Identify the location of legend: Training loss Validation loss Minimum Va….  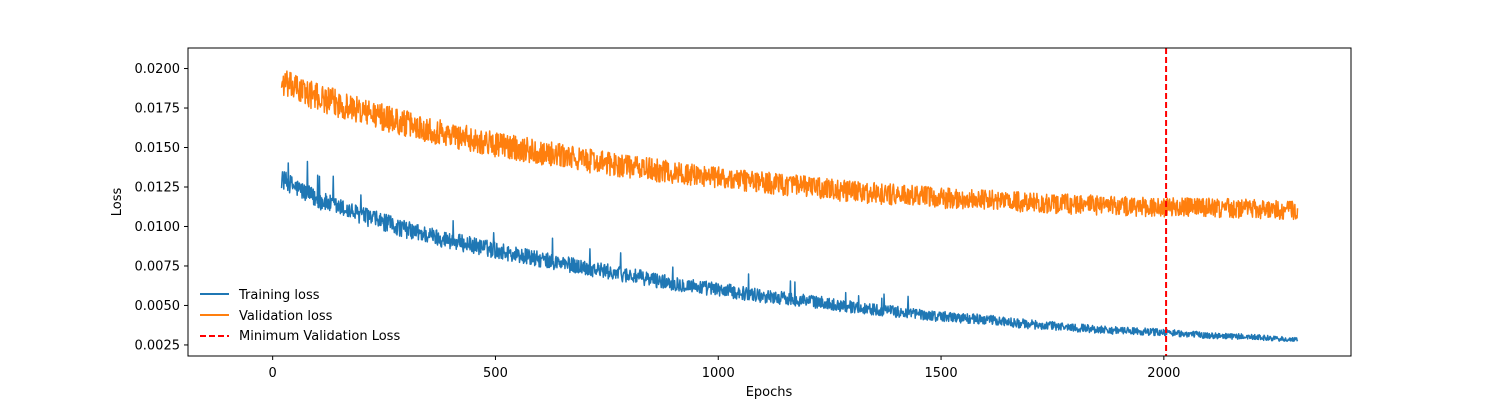
(300, 316).